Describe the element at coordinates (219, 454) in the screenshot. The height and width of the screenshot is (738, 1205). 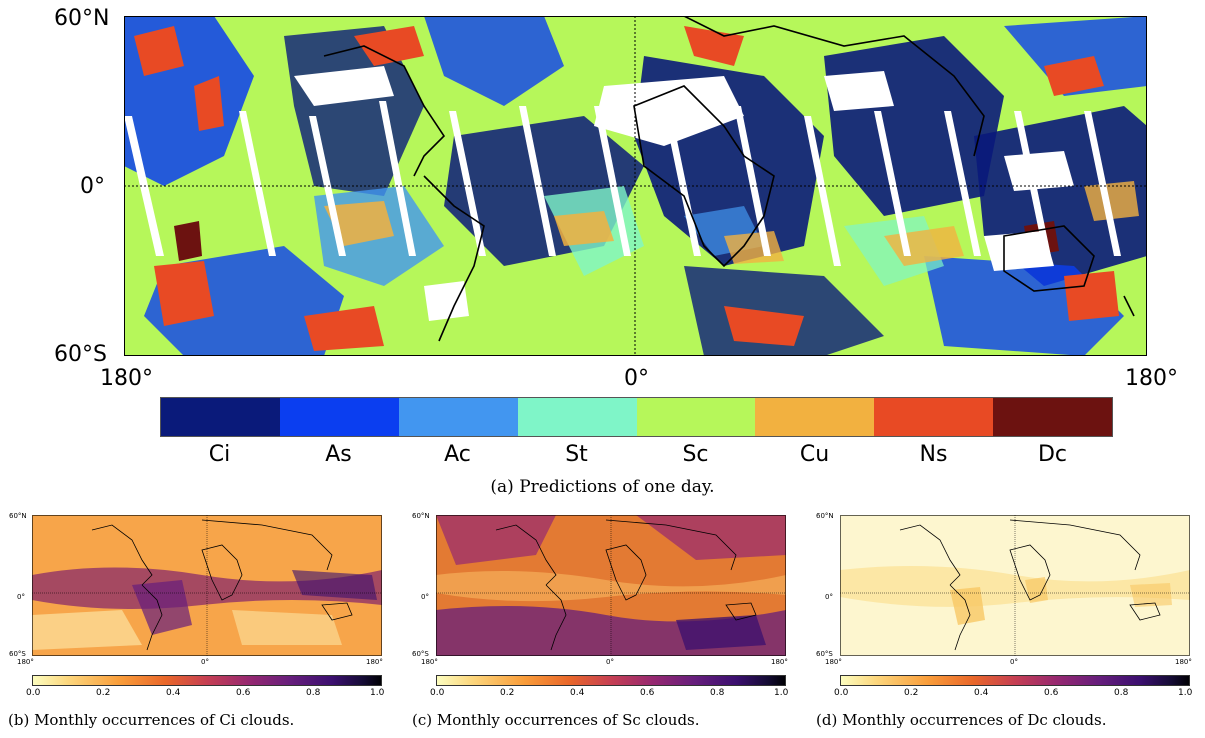
I see `class-label-ci: Ci` at that location.